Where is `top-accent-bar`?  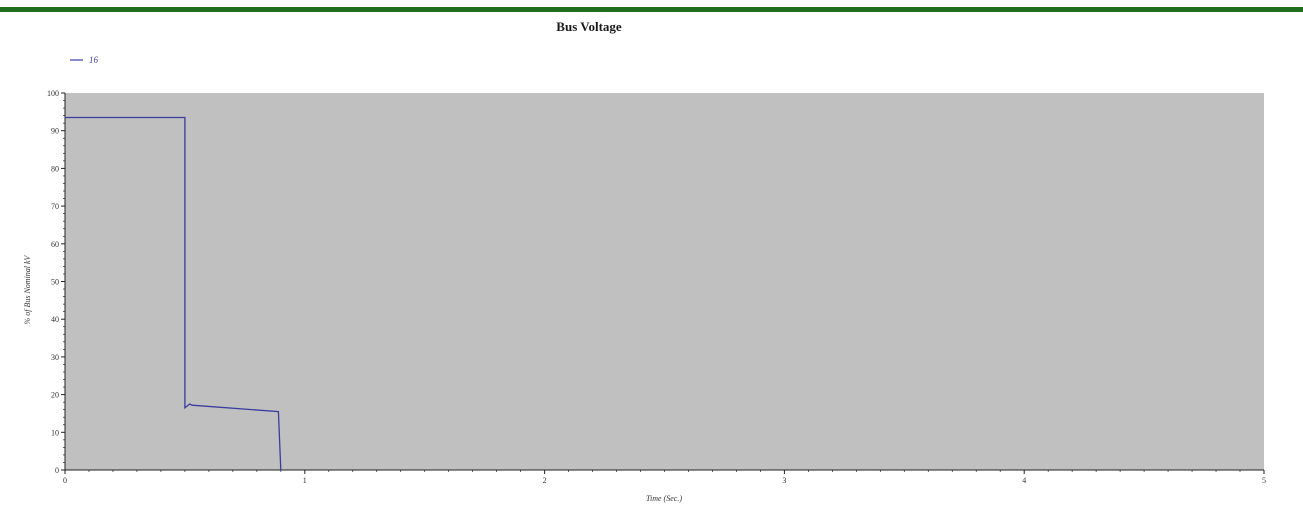 top-accent-bar is located at coordinates (651, 9).